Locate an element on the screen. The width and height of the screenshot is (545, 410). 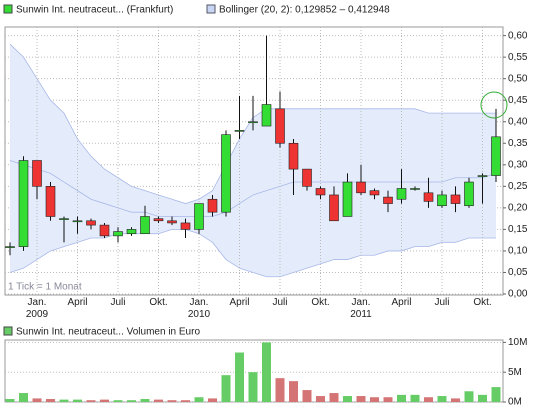
y-tick-label: 5M is located at coordinates (515, 372).